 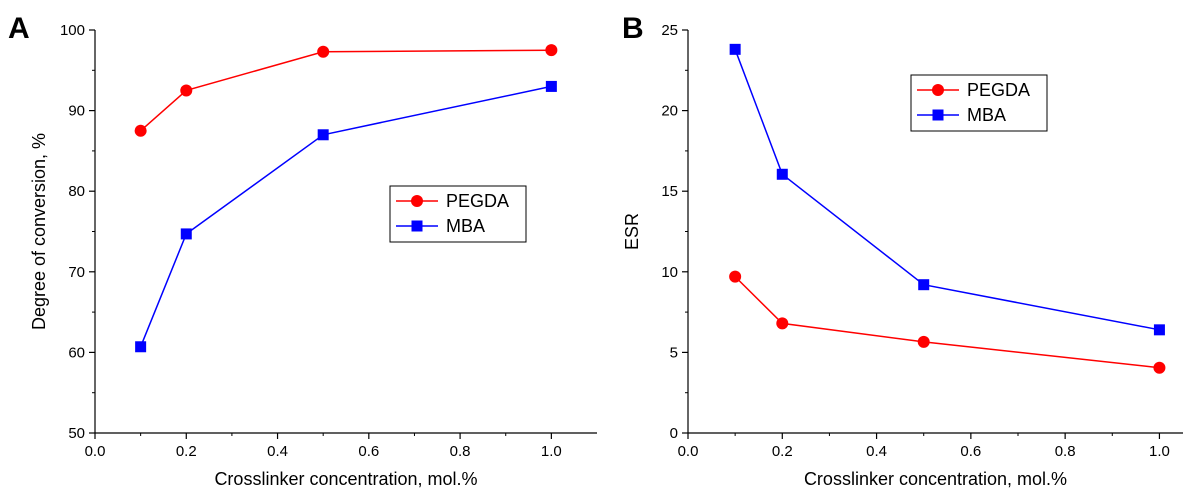 What do you see at coordinates (669, 30) in the screenshot?
I see `y-tick-label: 25` at bounding box center [669, 30].